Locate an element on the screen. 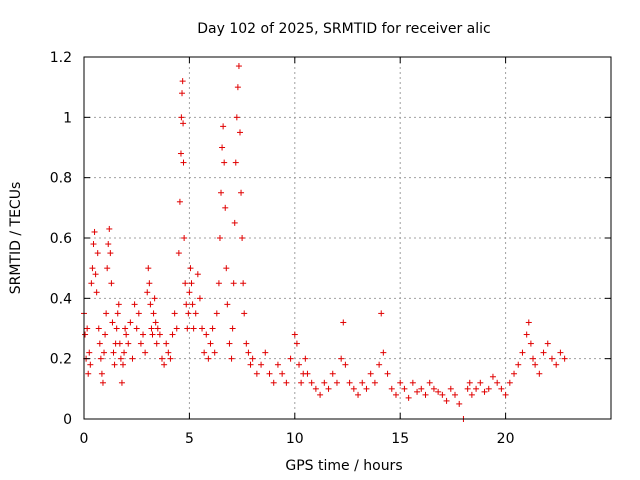 The height and width of the screenshot is (480, 640). y-tick-label: 1.2 is located at coordinates (61, 58).